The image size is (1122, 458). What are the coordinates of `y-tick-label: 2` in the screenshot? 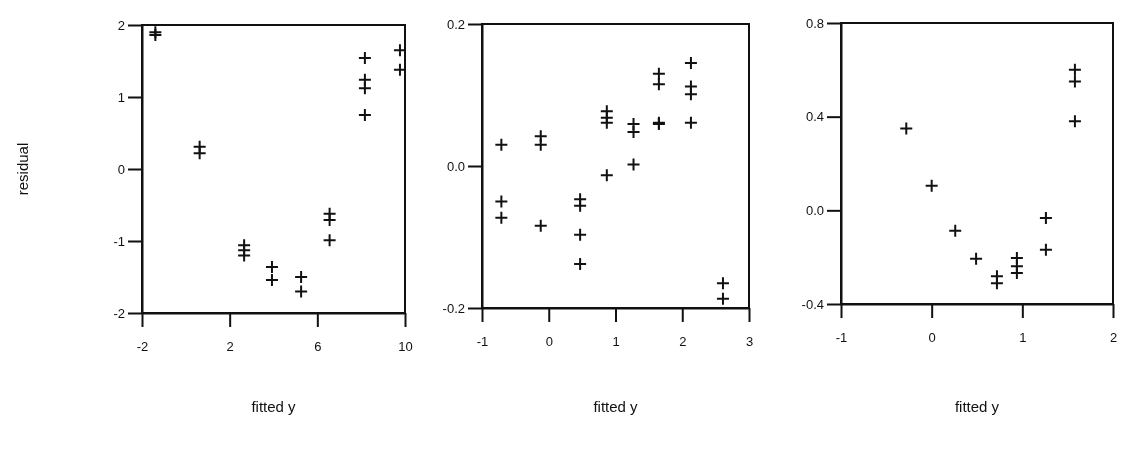 It's located at (121, 25).